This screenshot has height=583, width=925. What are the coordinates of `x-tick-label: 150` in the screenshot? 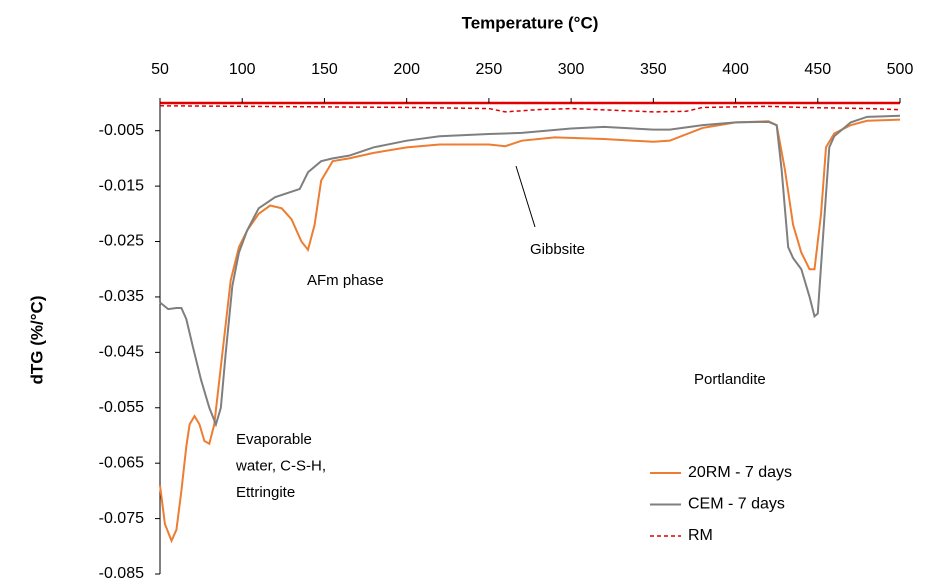 It's located at (324, 69).